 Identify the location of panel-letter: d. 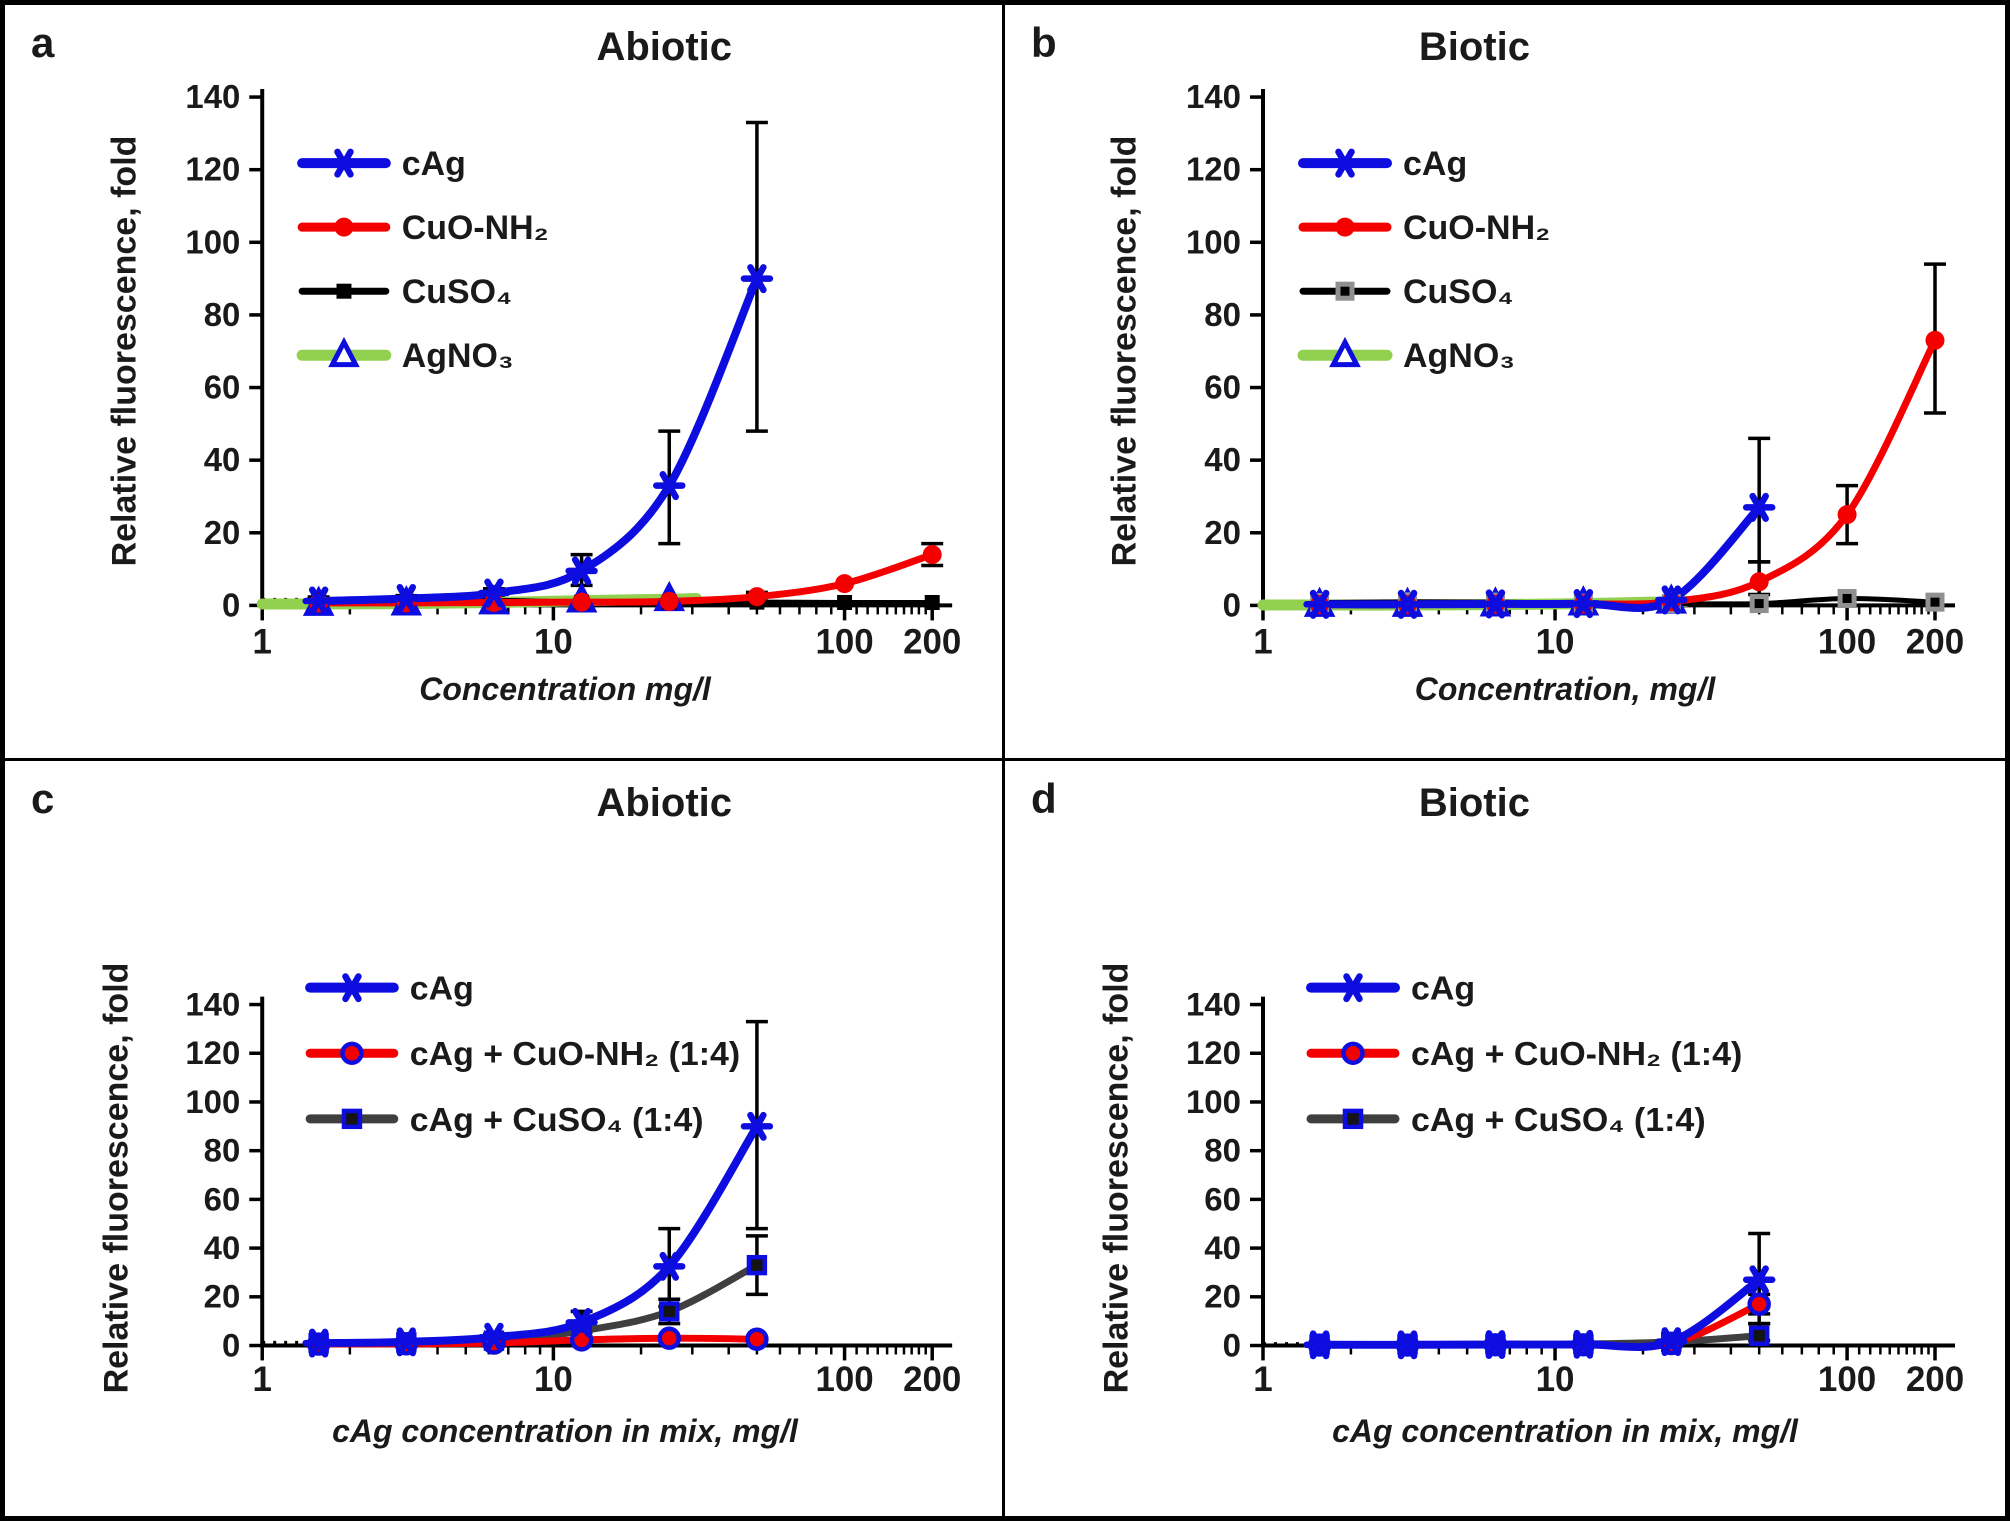
(1044, 798).